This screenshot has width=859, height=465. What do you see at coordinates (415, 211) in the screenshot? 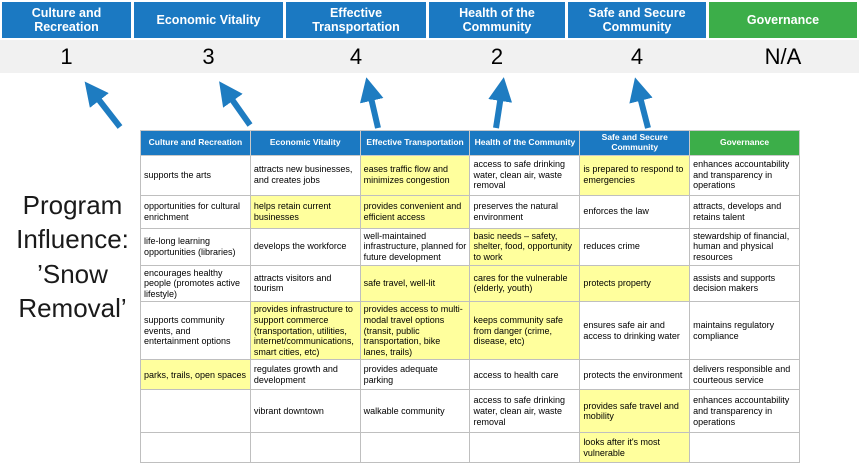
I see `table-cell: provides convenient and efficient access` at bounding box center [415, 211].